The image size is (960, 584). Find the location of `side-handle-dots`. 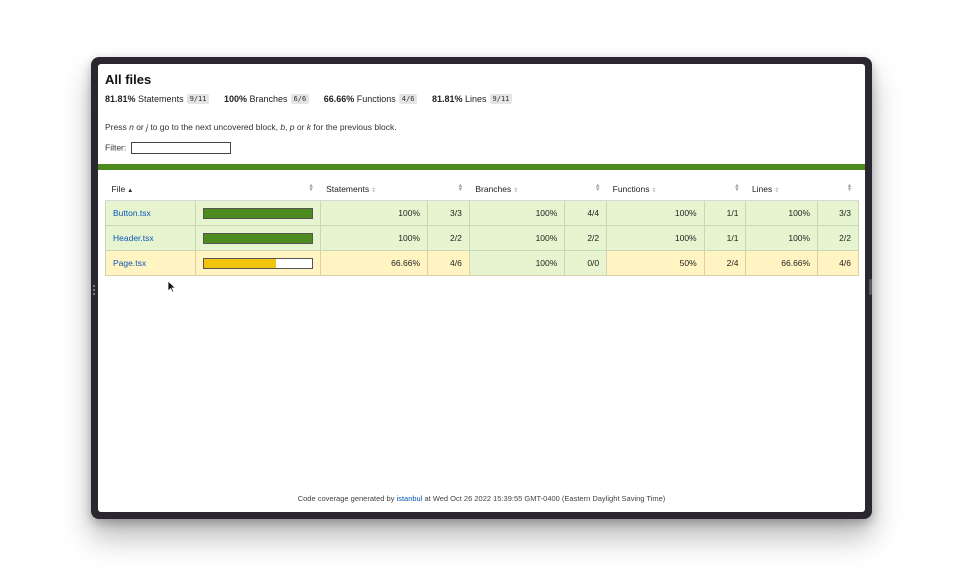

side-handle-dots is located at coordinates (94, 291).